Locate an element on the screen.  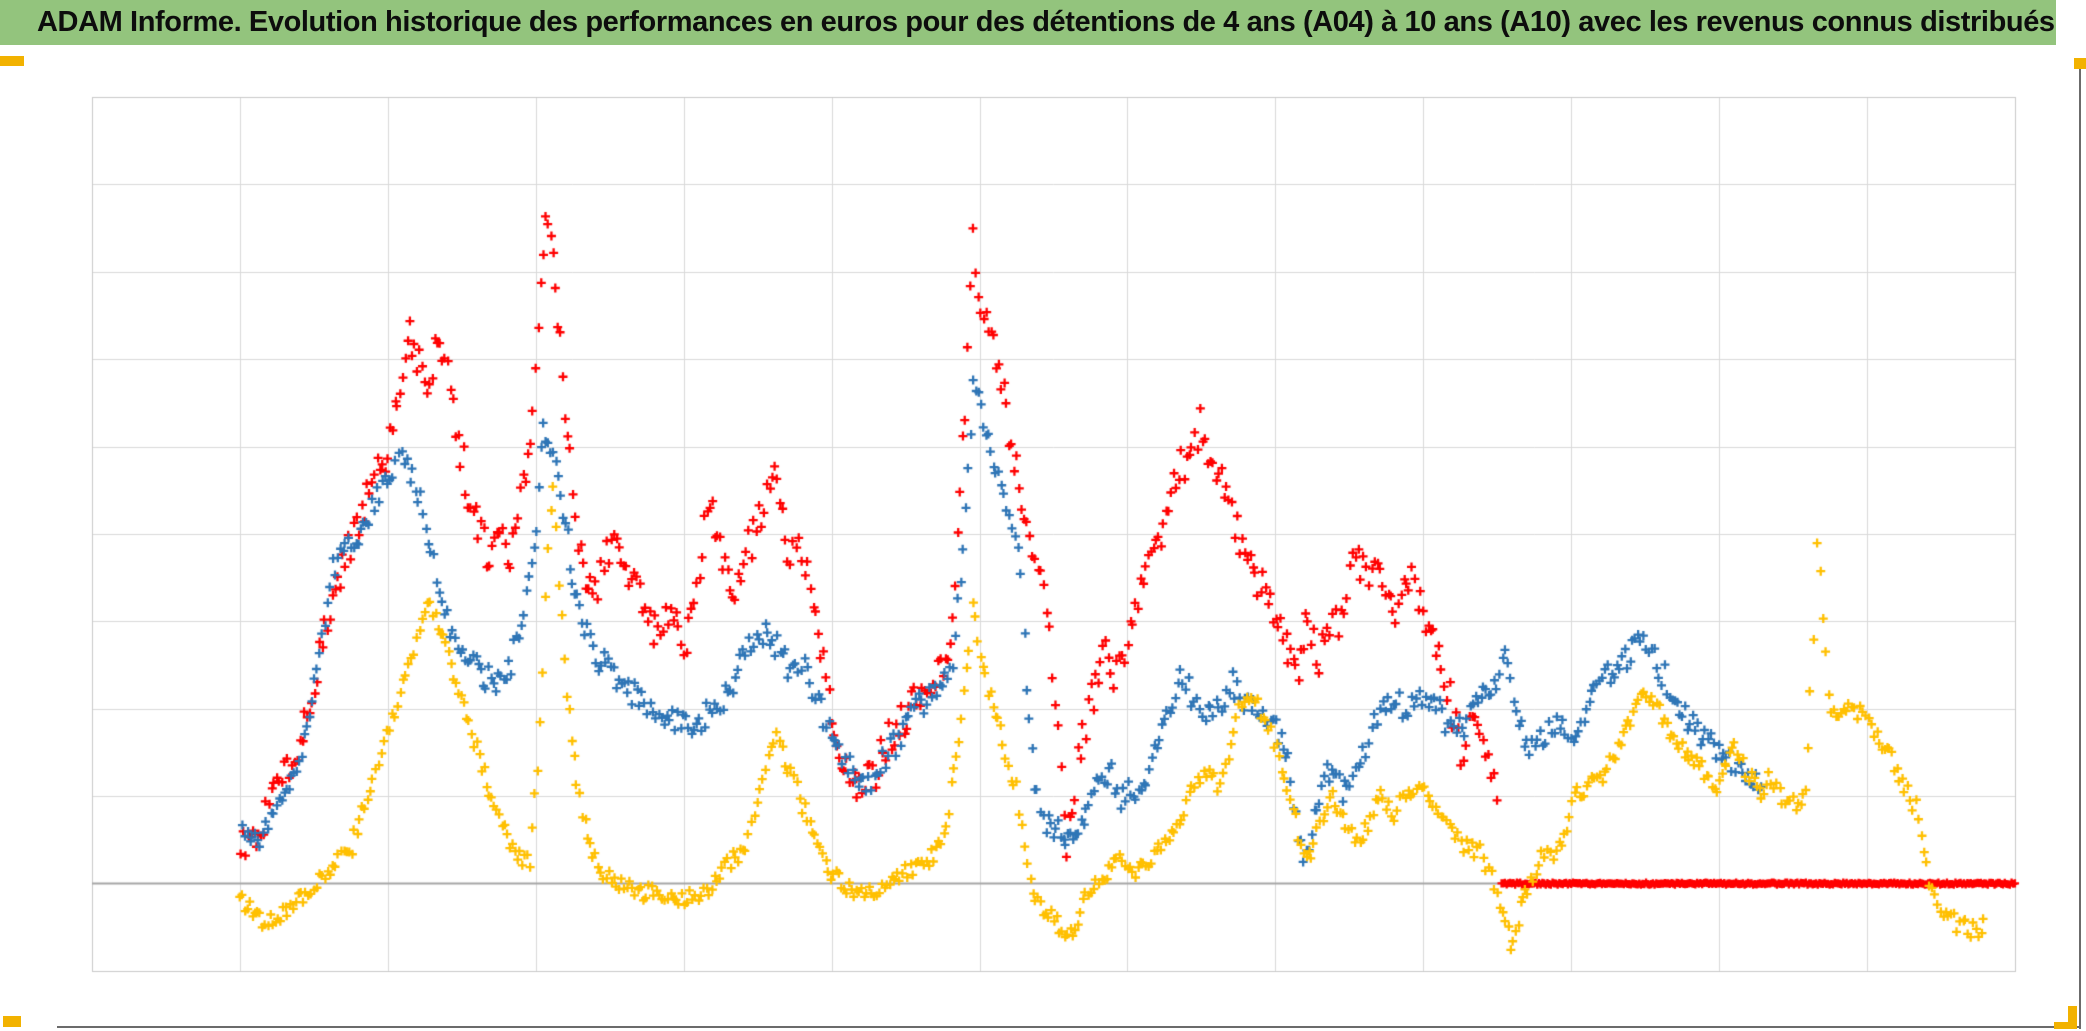
frame-border-bottom is located at coordinates (1069, 1027).